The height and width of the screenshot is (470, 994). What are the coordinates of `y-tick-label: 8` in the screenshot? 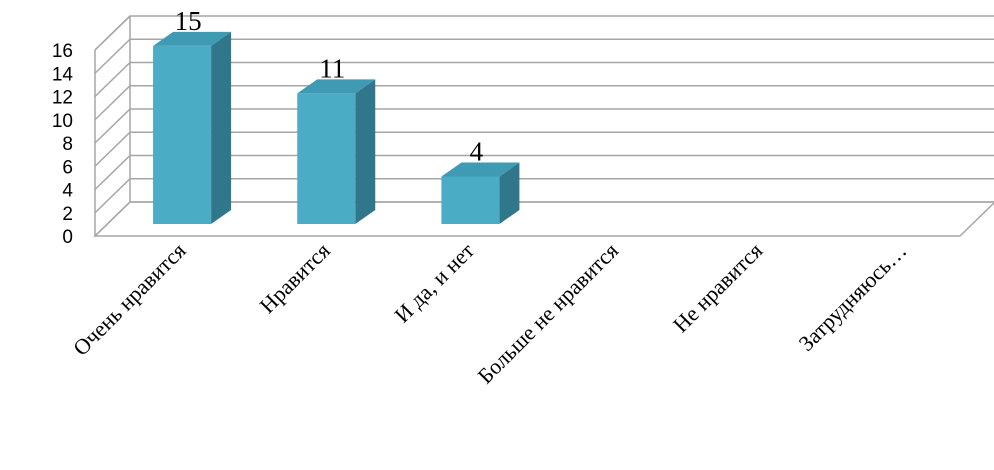 It's located at (67, 144).